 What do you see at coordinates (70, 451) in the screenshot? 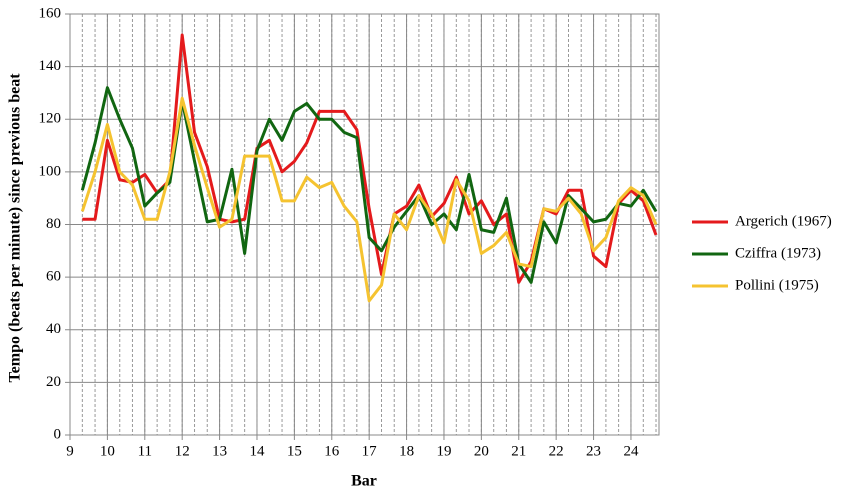
I see `x-tick-label: 9` at bounding box center [70, 451].